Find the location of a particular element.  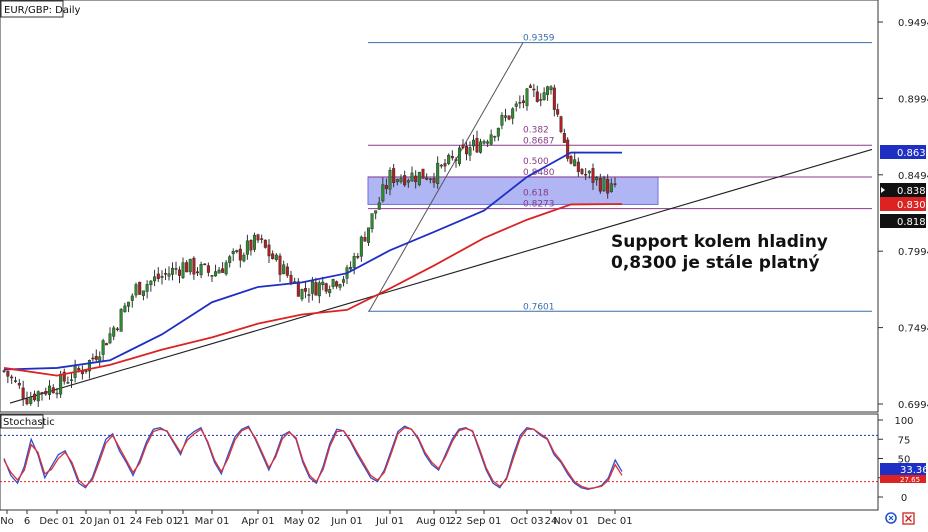

price-badge-sma-slow is located at coordinates (903, 204).